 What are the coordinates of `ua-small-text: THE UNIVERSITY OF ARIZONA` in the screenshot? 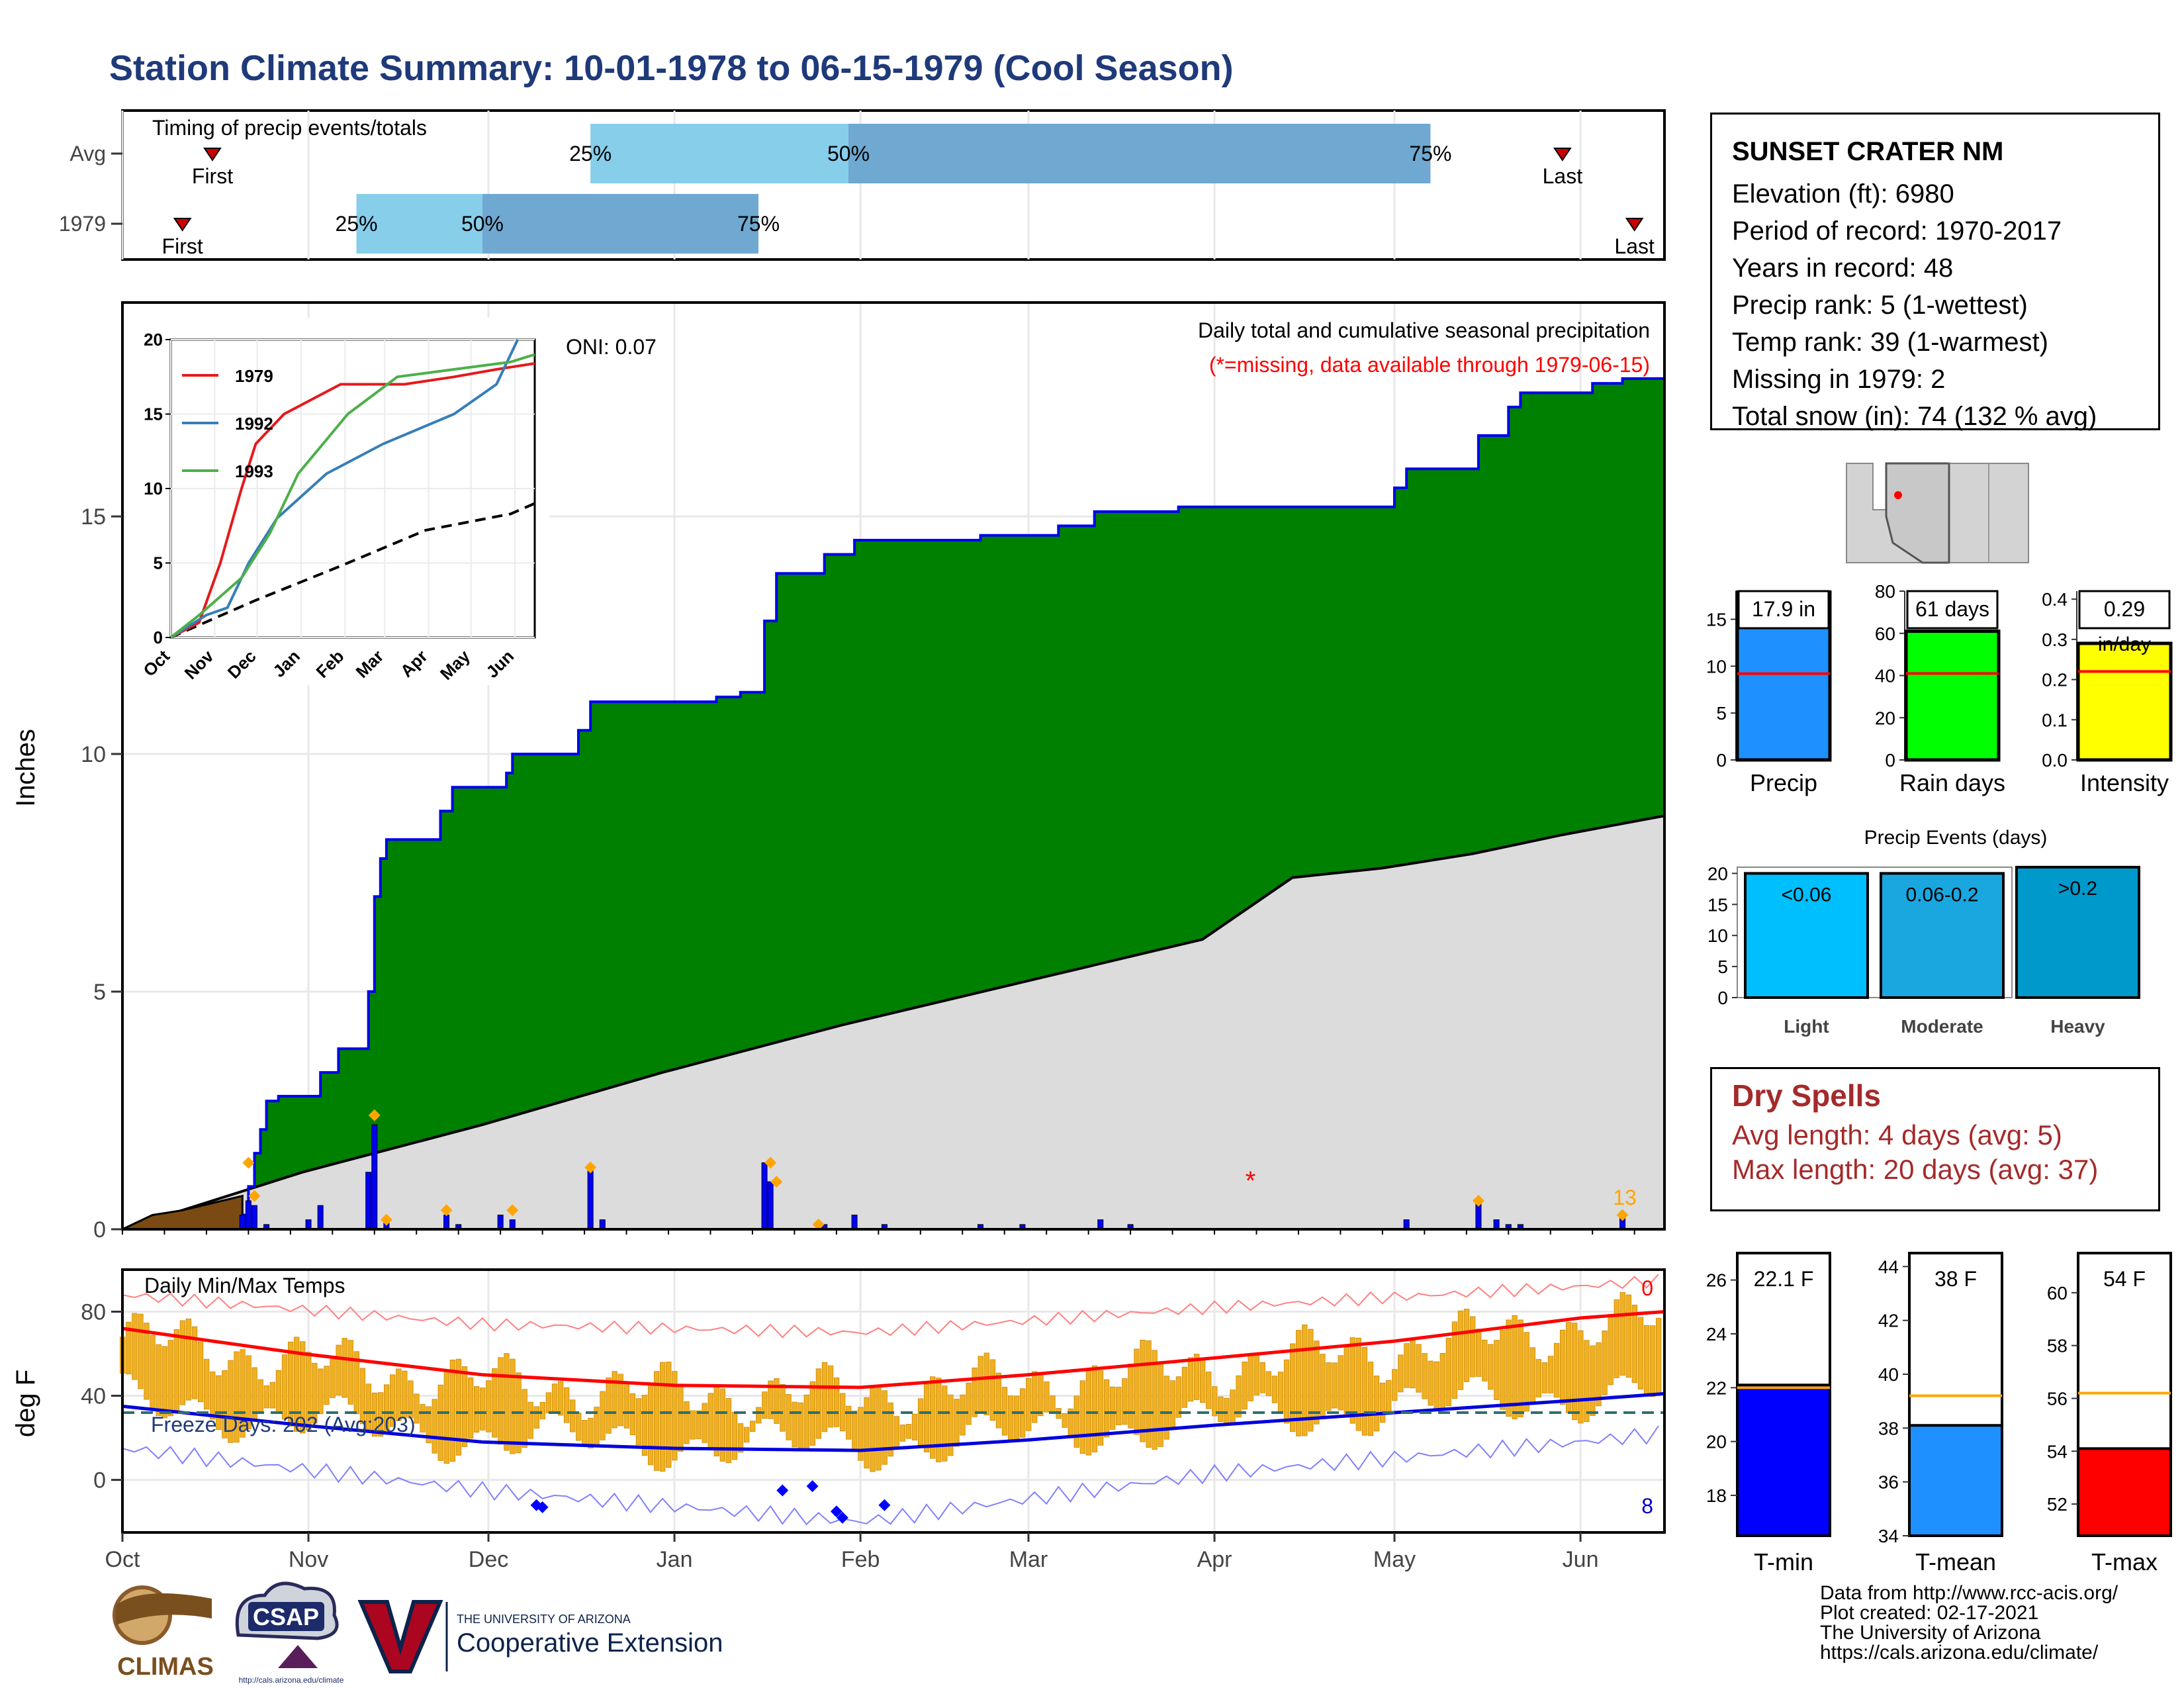 It's located at (544, 1619).